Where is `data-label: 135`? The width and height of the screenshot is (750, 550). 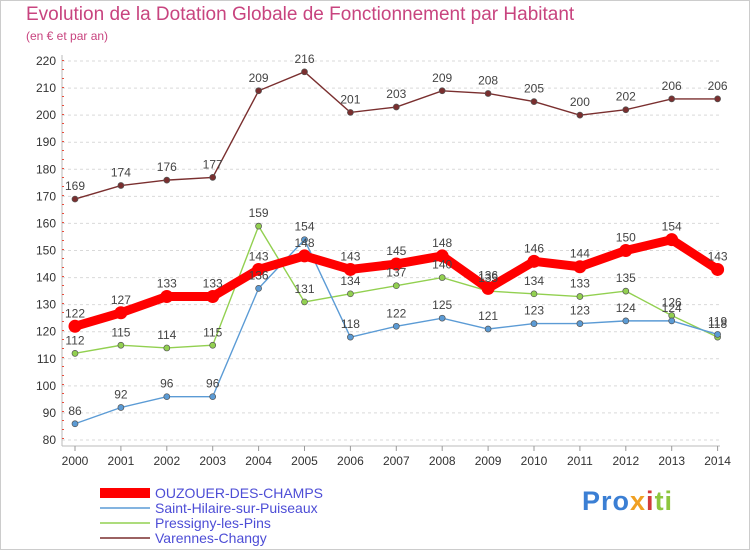
data-label: 135 is located at coordinates (626, 278).